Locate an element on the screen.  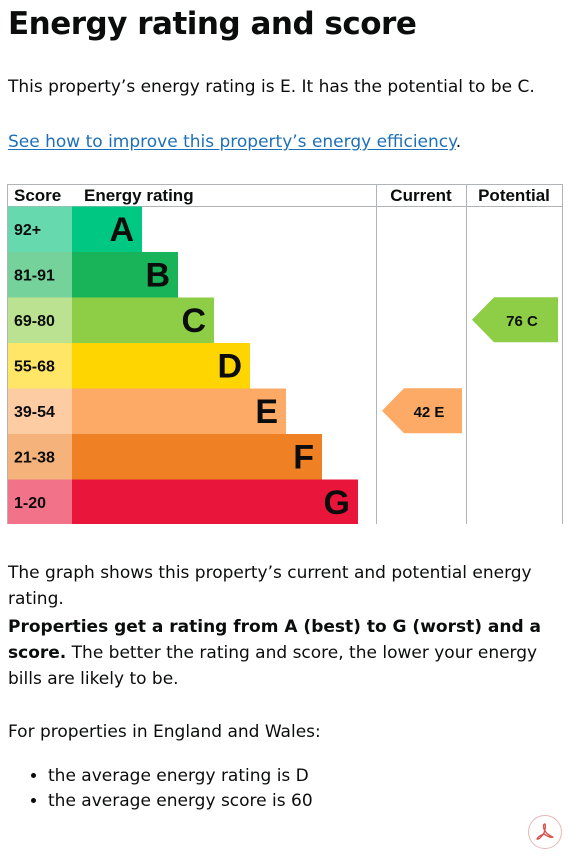
average-score-item: the average energy score is 60 is located at coordinates (298, 801).